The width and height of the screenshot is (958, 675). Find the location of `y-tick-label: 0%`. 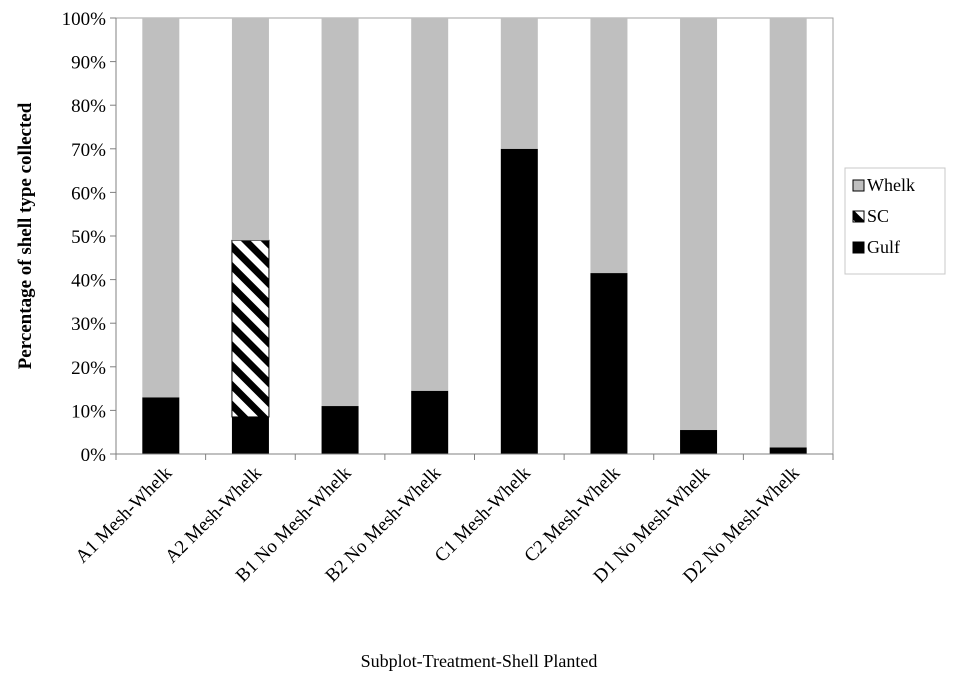

y-tick-label: 0% is located at coordinates (94, 455).